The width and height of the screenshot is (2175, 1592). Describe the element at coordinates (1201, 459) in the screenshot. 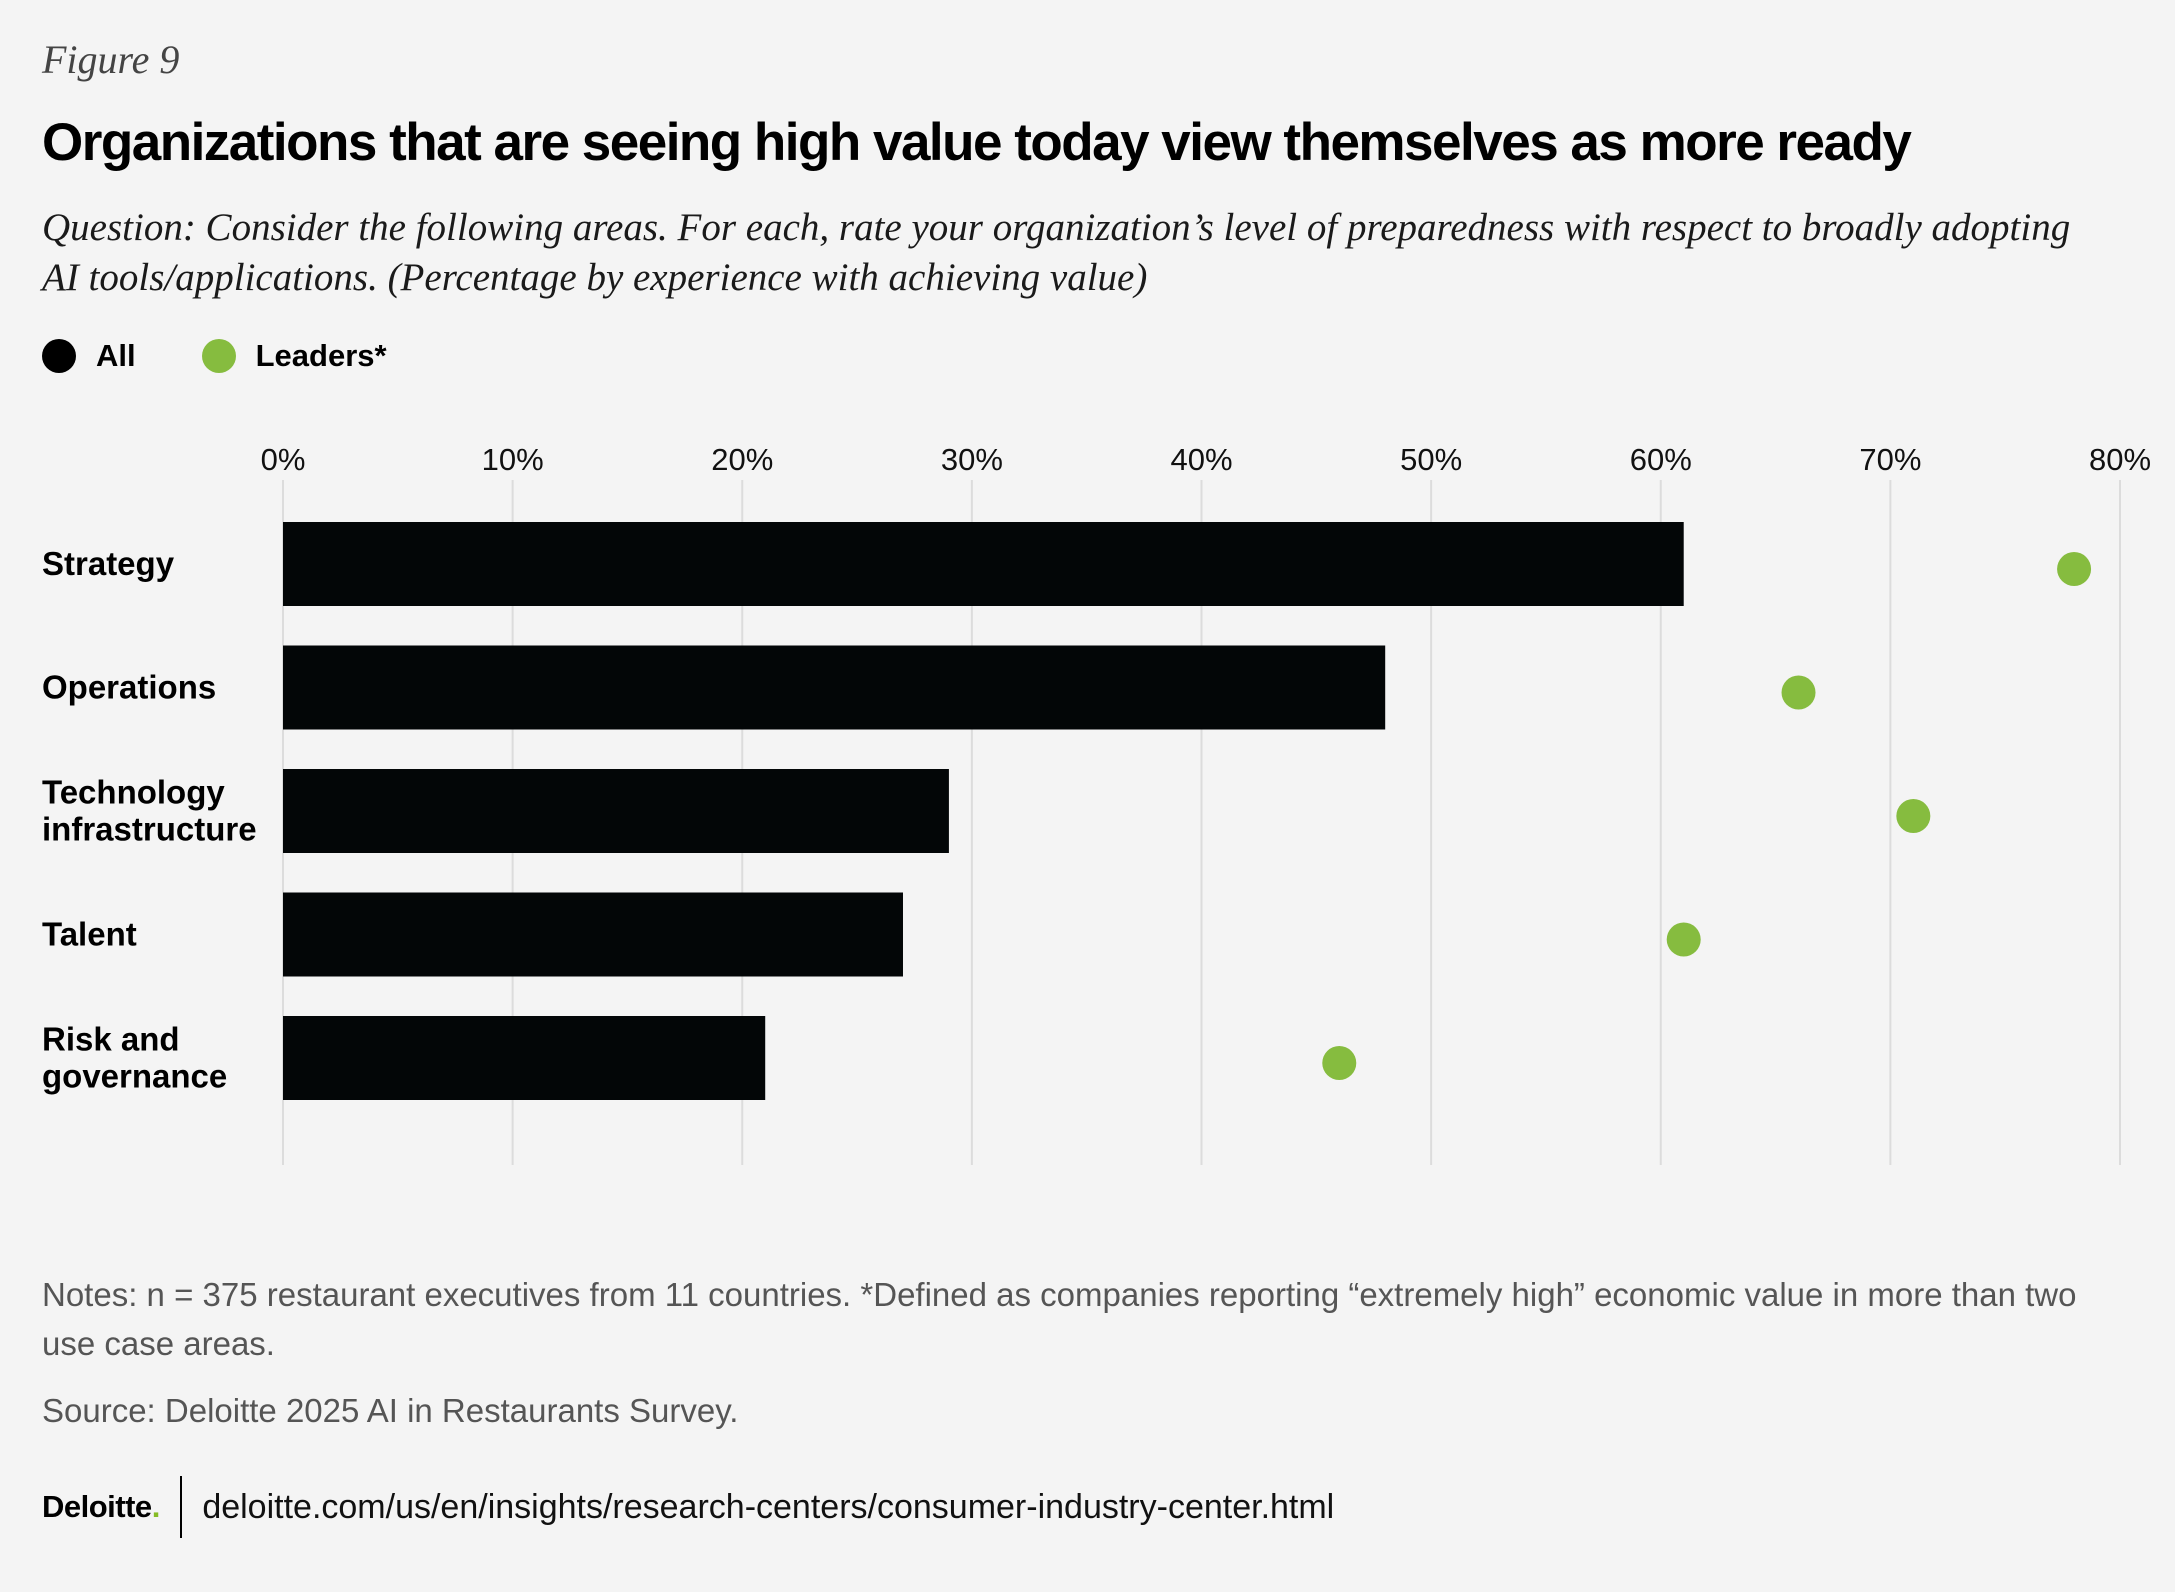

I see `x-tick-label: 40%` at that location.